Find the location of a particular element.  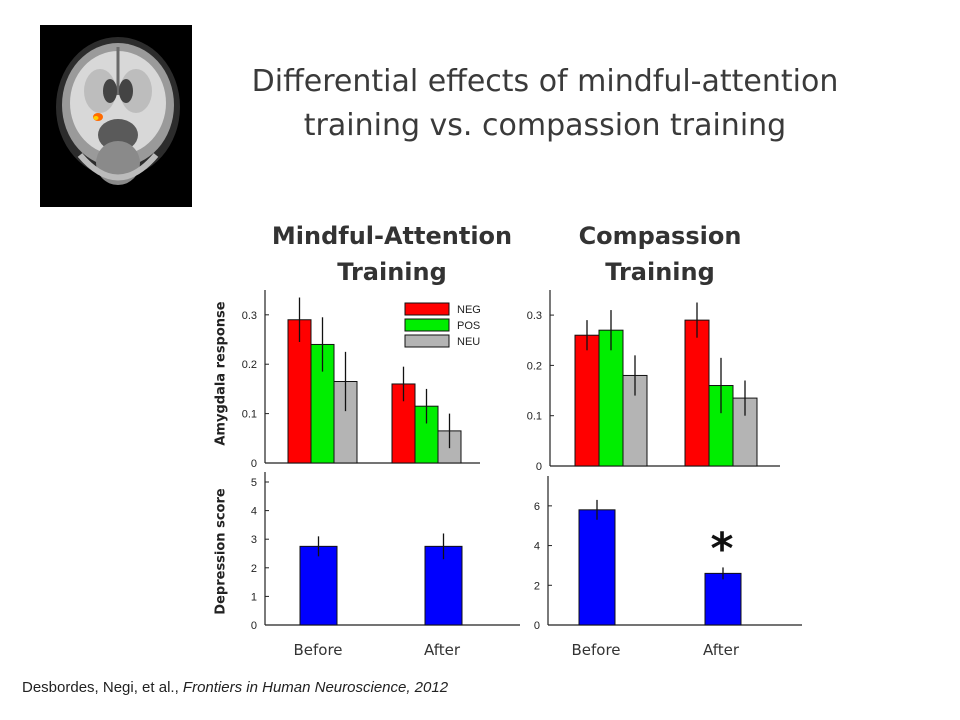

bar-dep-compassion-depression-score-after is located at coordinates (723, 599).